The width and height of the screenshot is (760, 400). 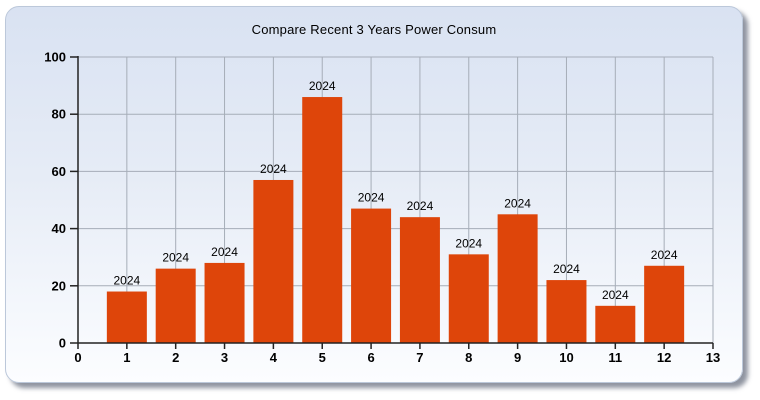 I want to click on y-axis-tick-label: 80, so click(x=59, y=114).